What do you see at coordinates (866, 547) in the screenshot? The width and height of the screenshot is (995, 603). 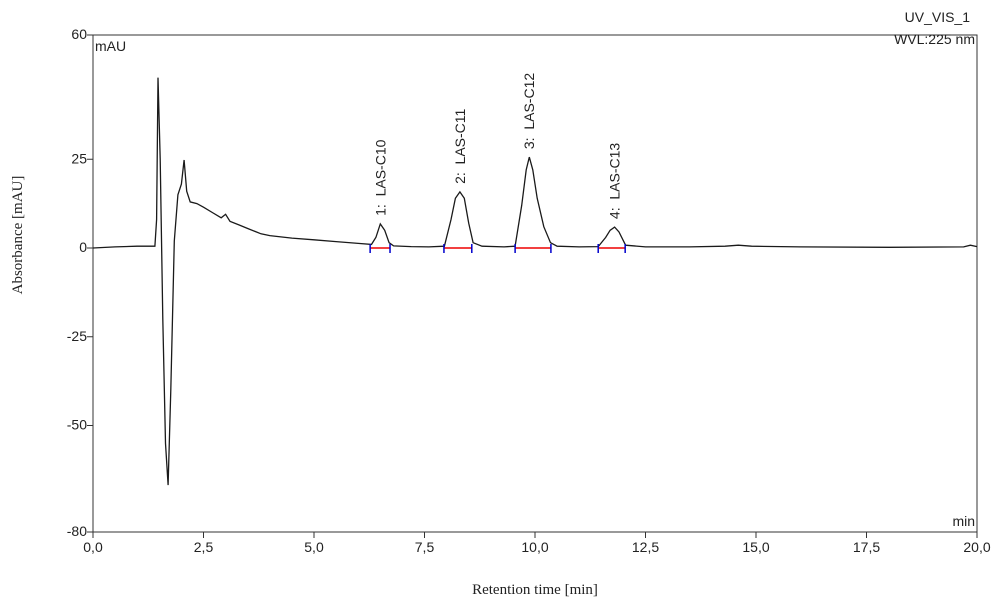 I see `x-tick-label: 17,5` at bounding box center [866, 547].